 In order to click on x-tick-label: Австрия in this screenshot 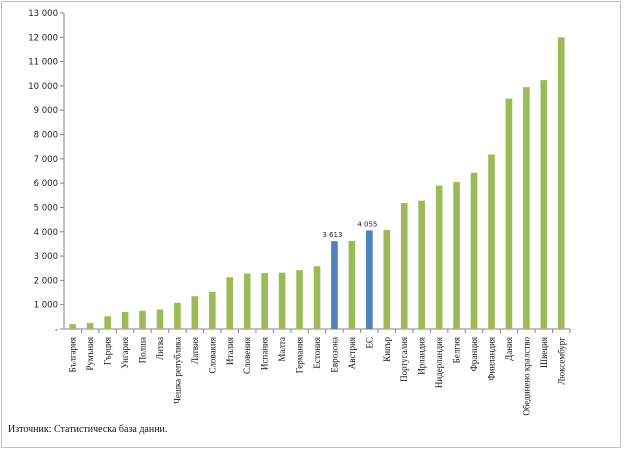, I will do `click(352, 353)`.